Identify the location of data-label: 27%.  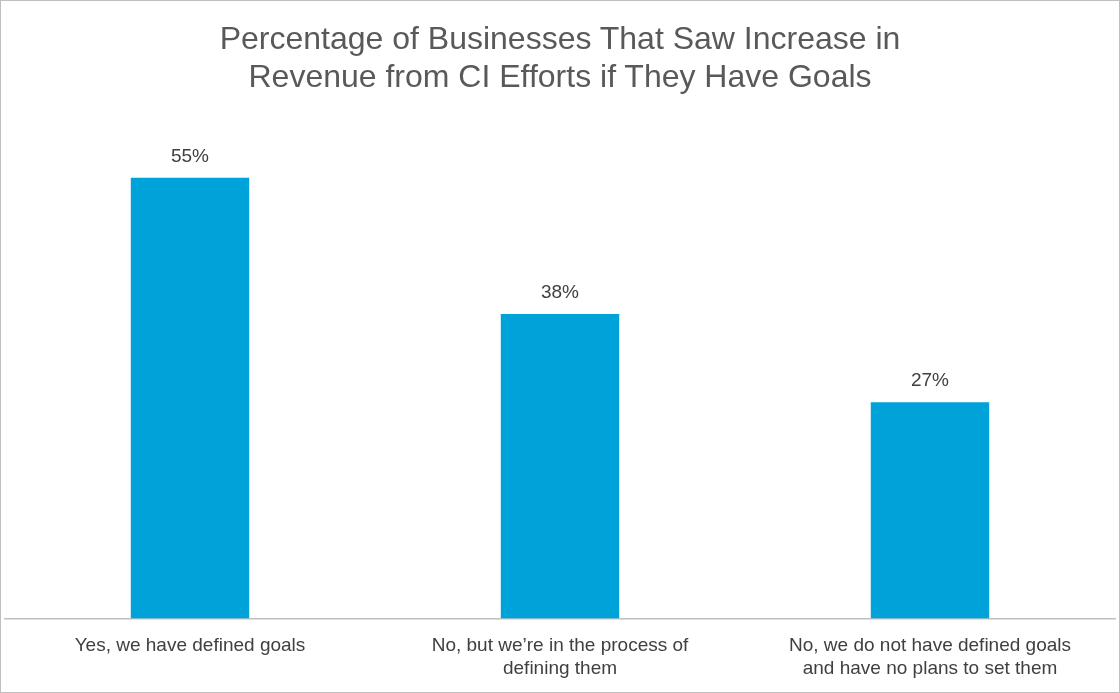
(930, 379).